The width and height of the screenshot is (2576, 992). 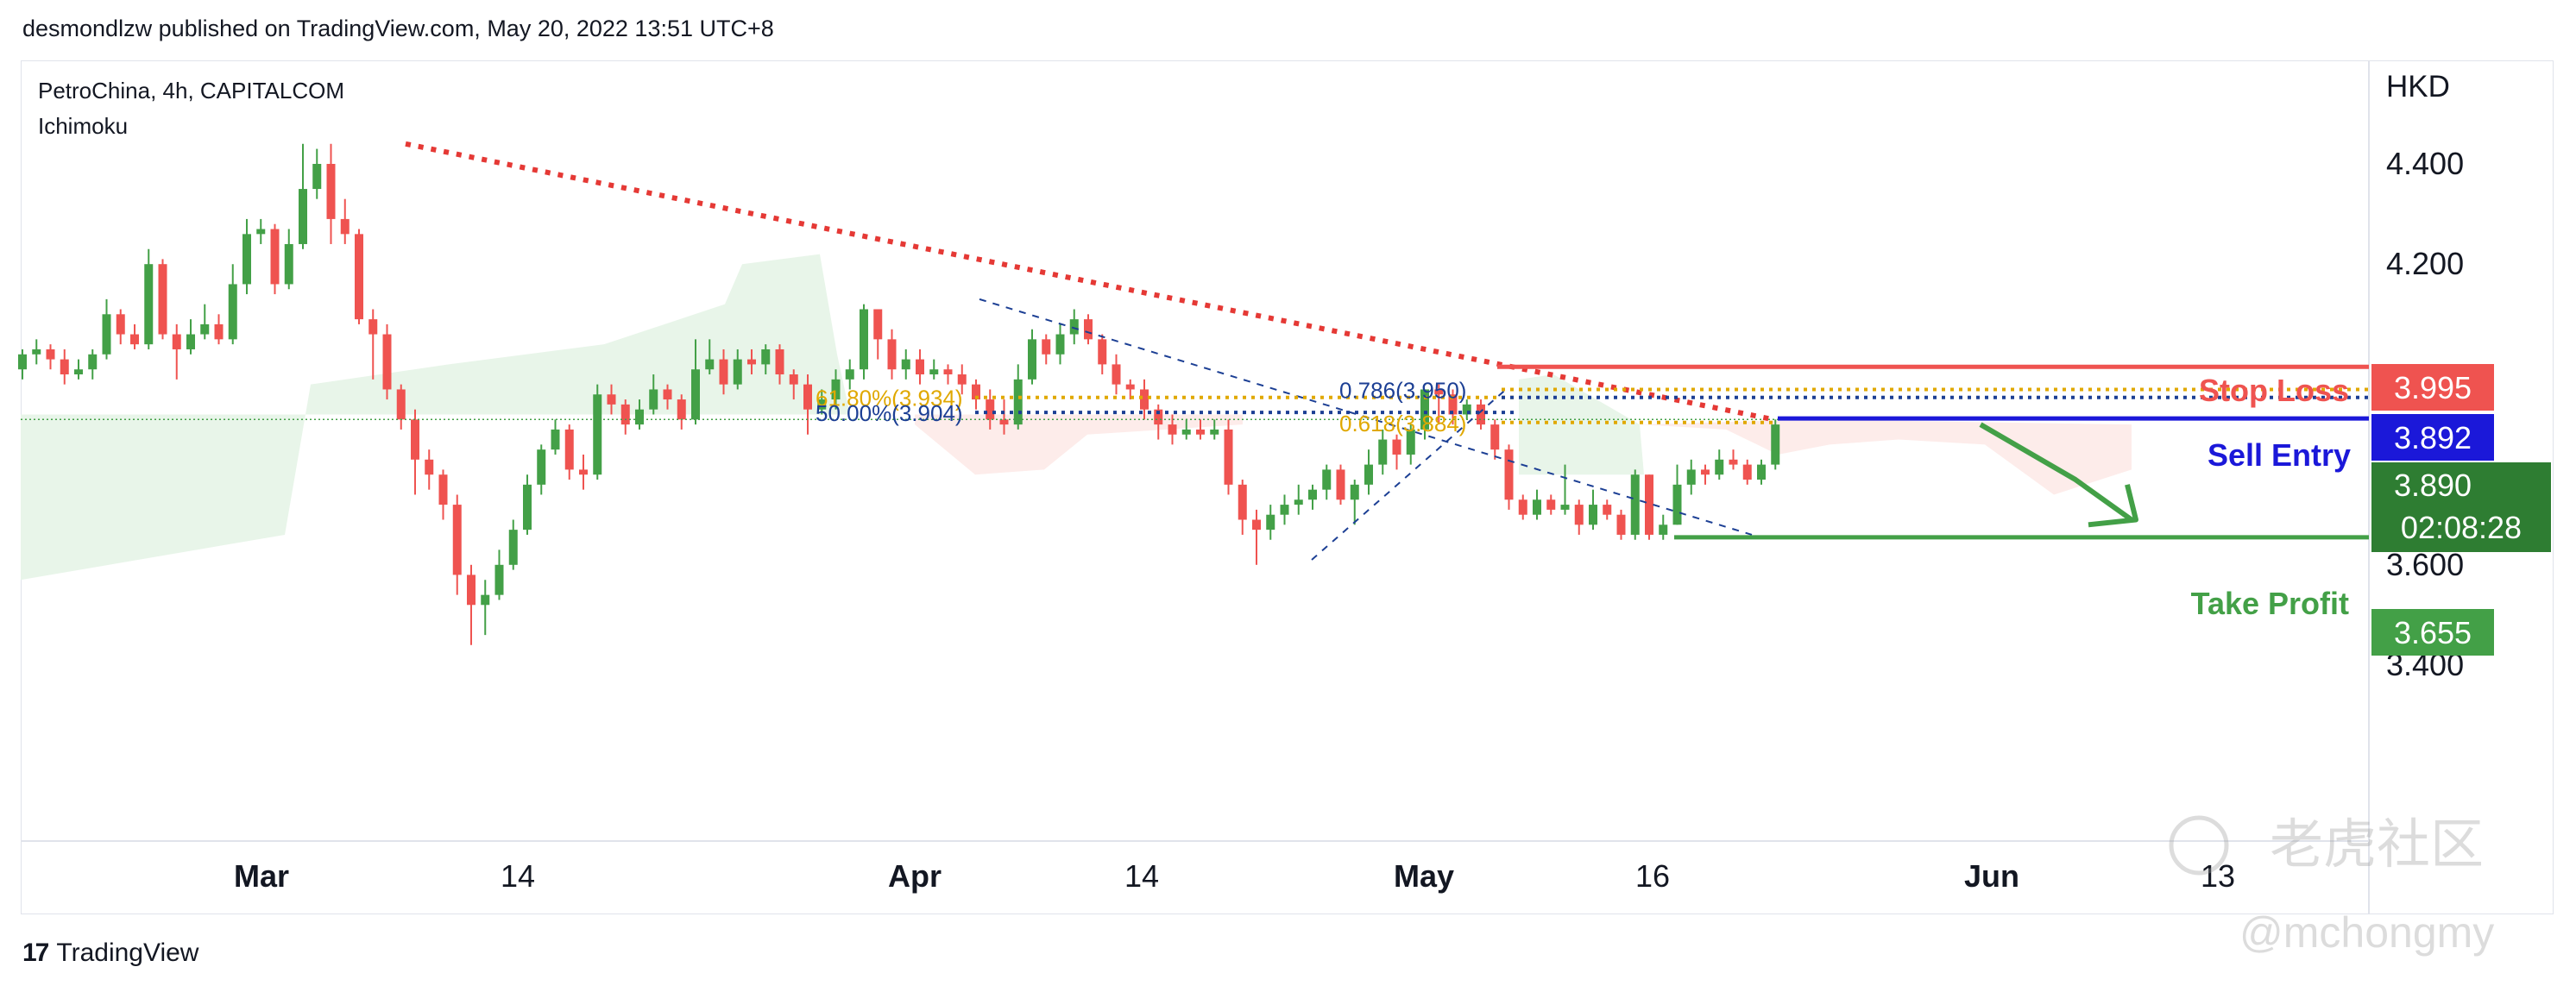 I want to click on time-tick: Jun, so click(x=1992, y=876).